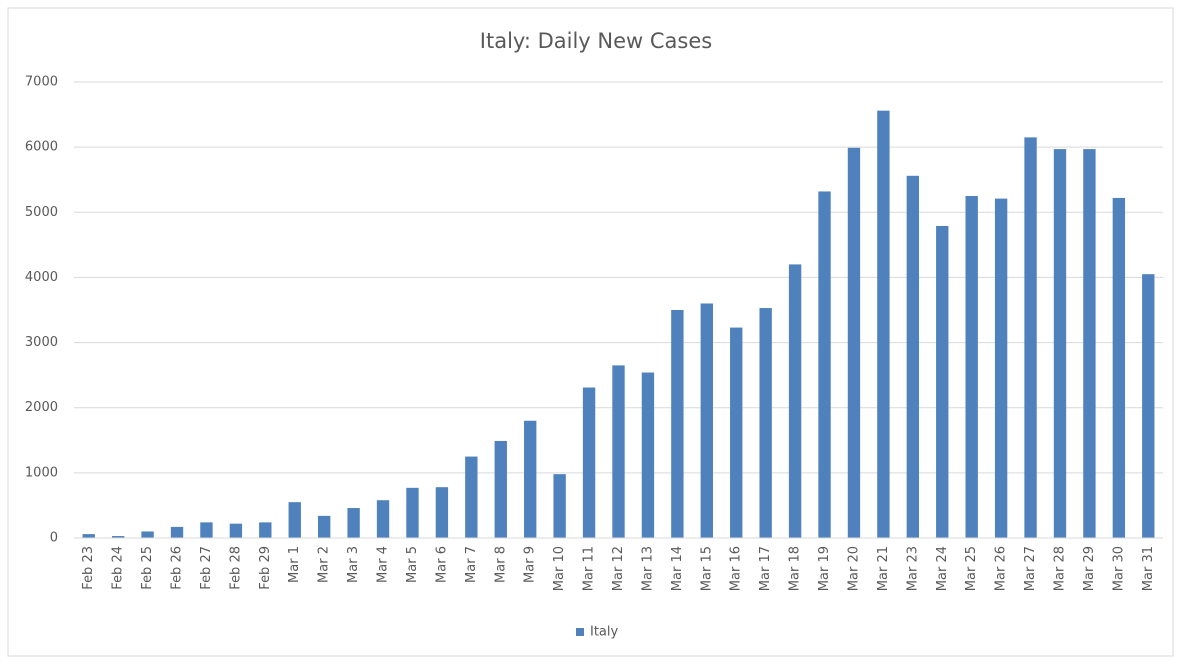 The width and height of the screenshot is (1179, 664). Describe the element at coordinates (118, 568) in the screenshot. I see `x-tick-label: Feb 24` at that location.